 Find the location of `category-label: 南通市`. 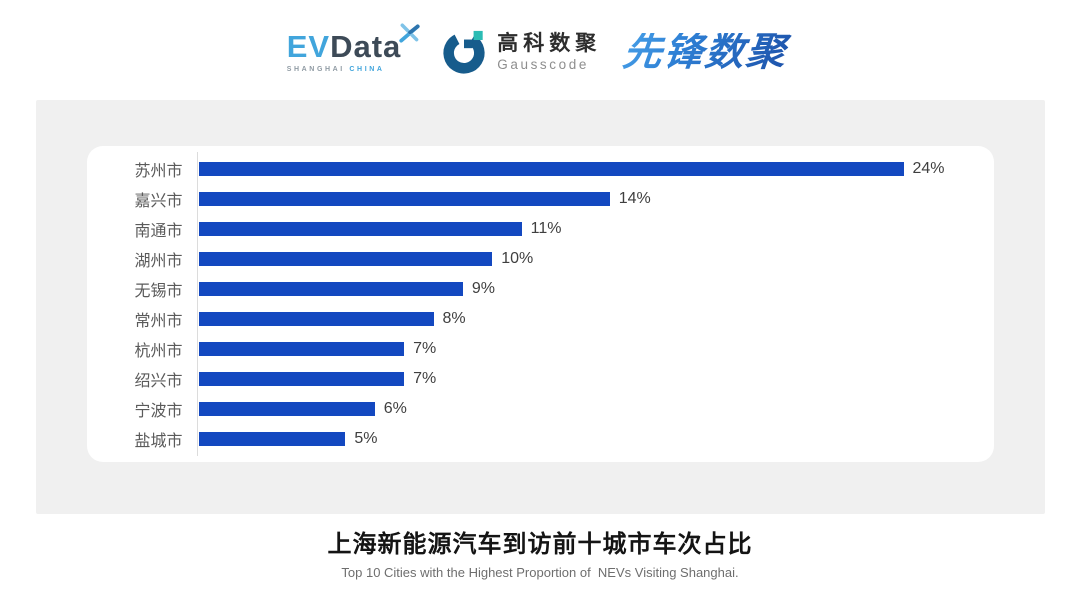

category-label: 南通市 is located at coordinates (158, 231).